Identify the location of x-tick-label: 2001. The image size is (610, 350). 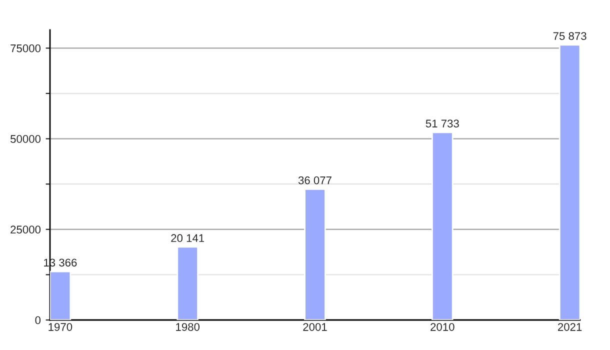
(315, 327).